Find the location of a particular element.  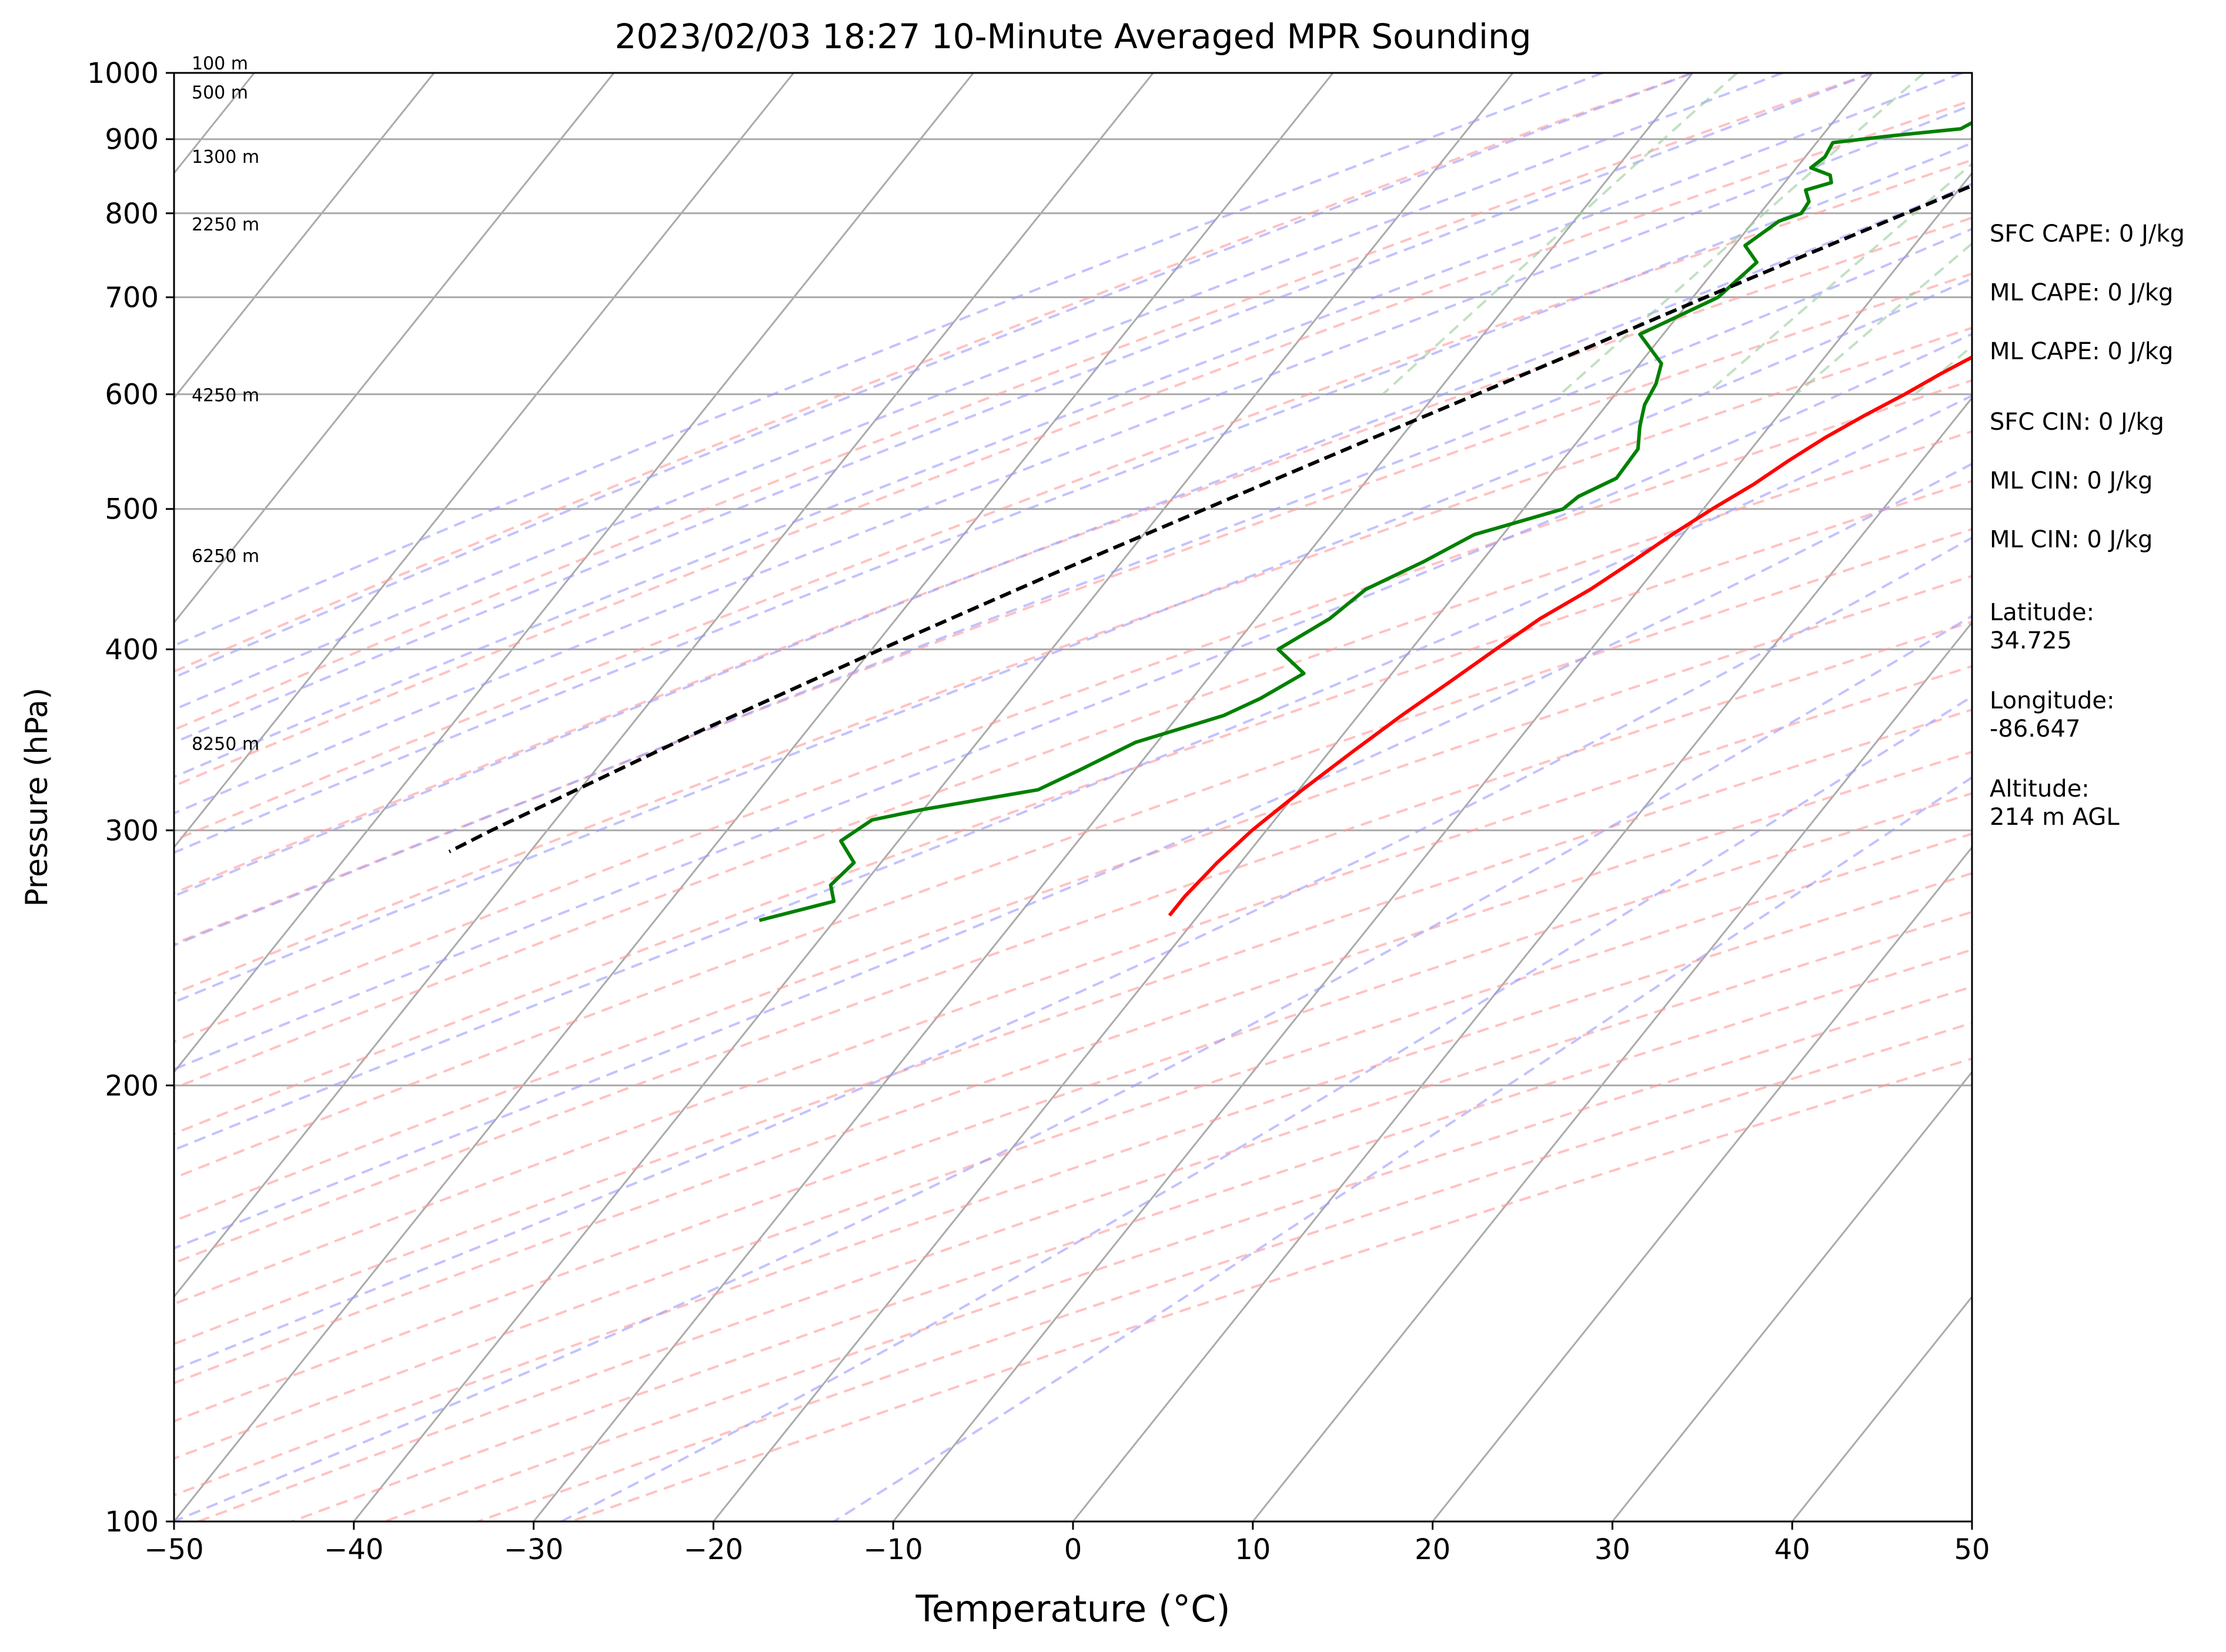

height-labels: 100 m 500 m 1300 m 2250 m 4250 m 6250 m 8250 m is located at coordinates (226, 404).